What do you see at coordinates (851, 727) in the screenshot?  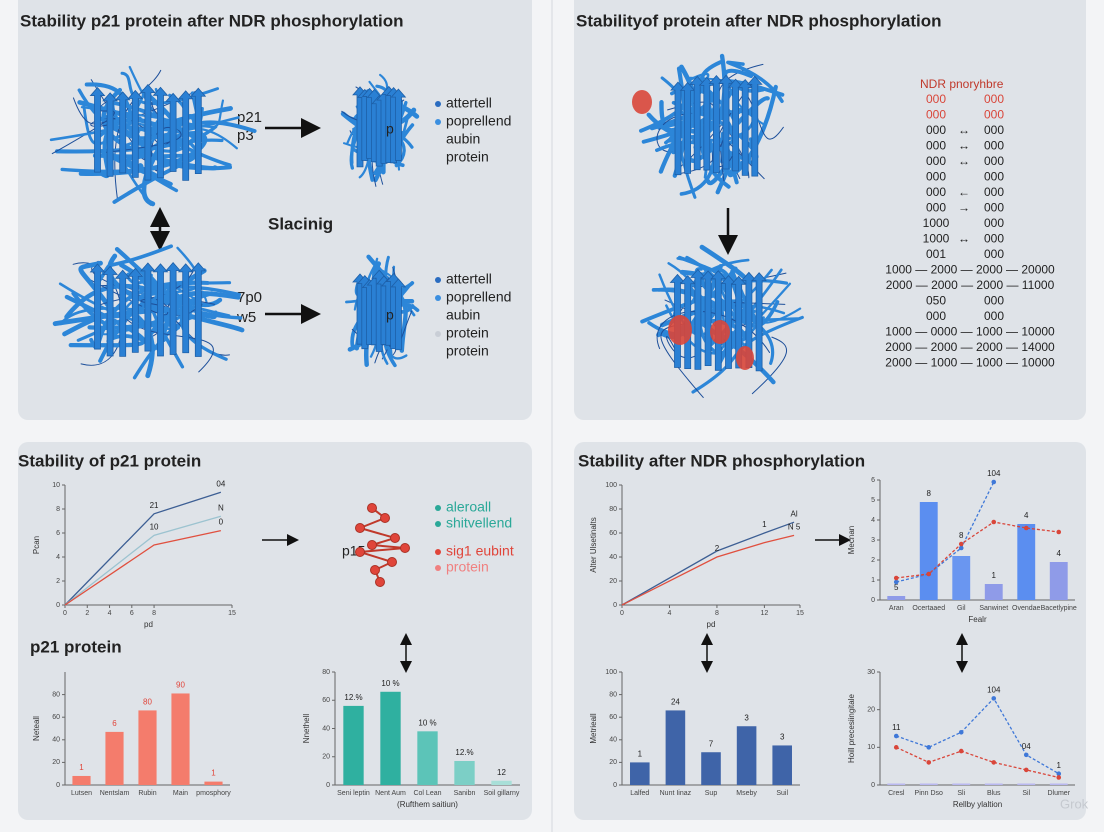 I see `y-axis-label: Hoill precesiingitale` at bounding box center [851, 727].